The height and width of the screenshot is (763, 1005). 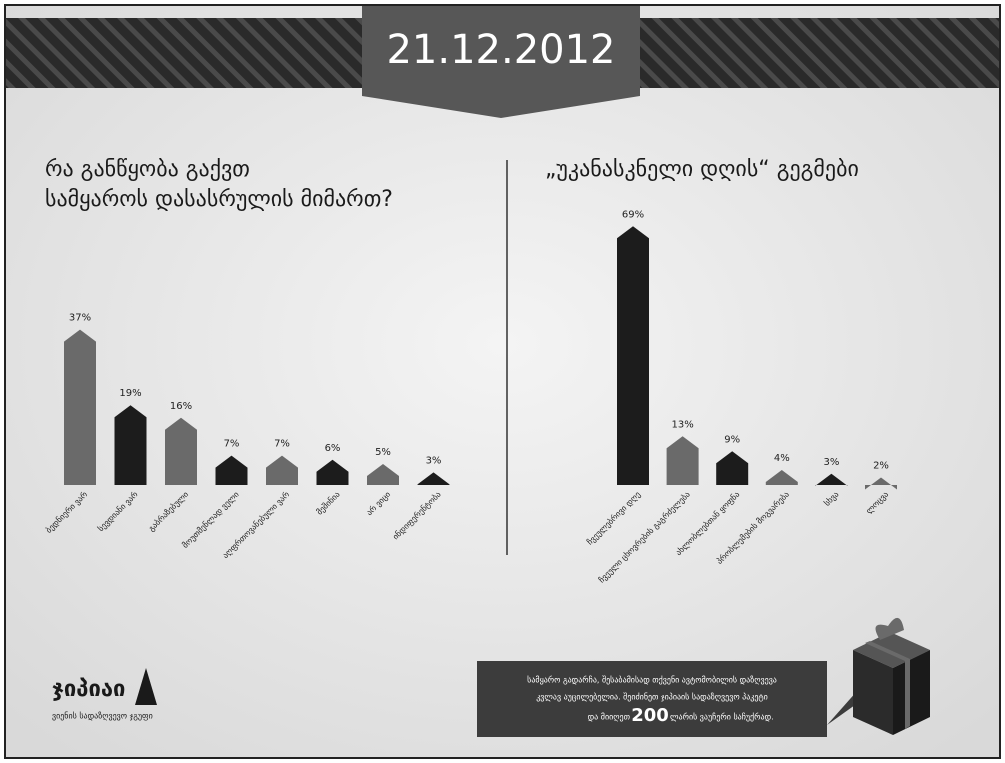 I want to click on promo-box, so click(x=652, y=699).